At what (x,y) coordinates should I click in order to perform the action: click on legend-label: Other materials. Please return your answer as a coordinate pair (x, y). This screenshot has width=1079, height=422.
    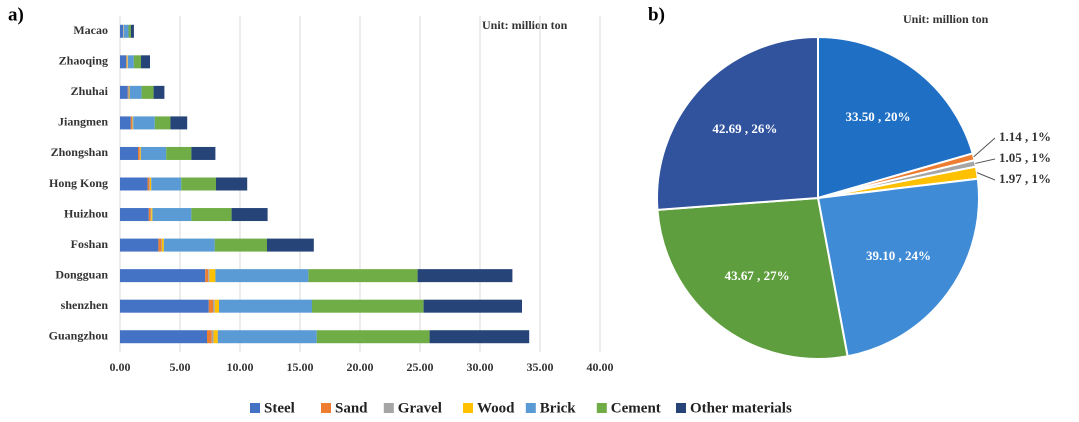
    Looking at the image, I should click on (741, 408).